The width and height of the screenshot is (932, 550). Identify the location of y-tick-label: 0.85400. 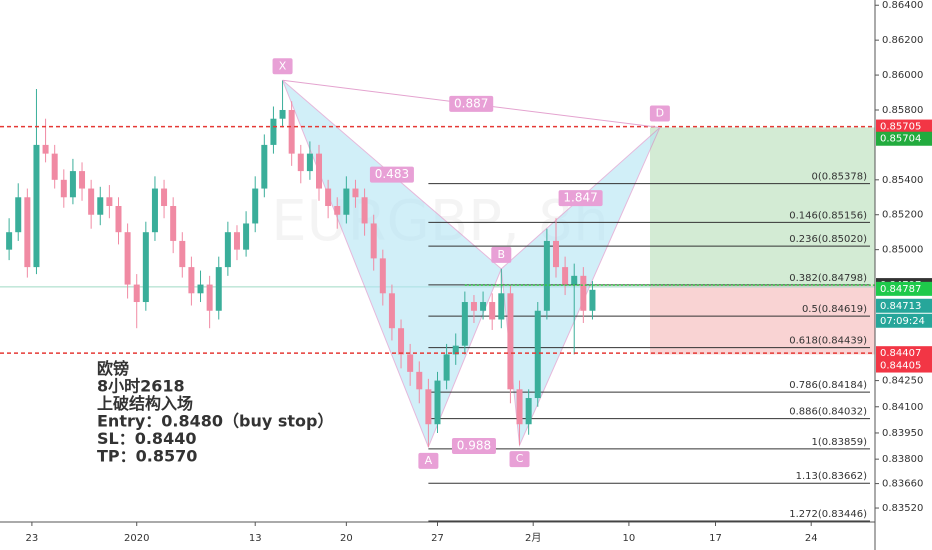
(902, 180).